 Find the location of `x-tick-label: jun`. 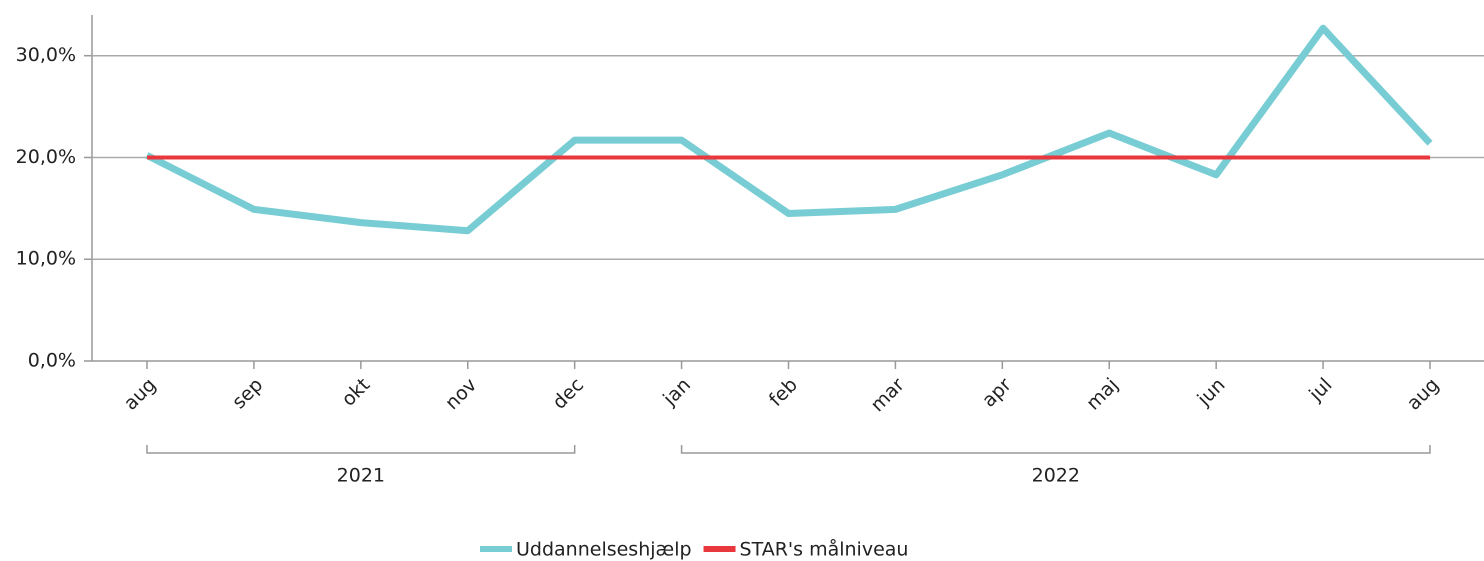

x-tick-label: jun is located at coordinates (1211, 392).